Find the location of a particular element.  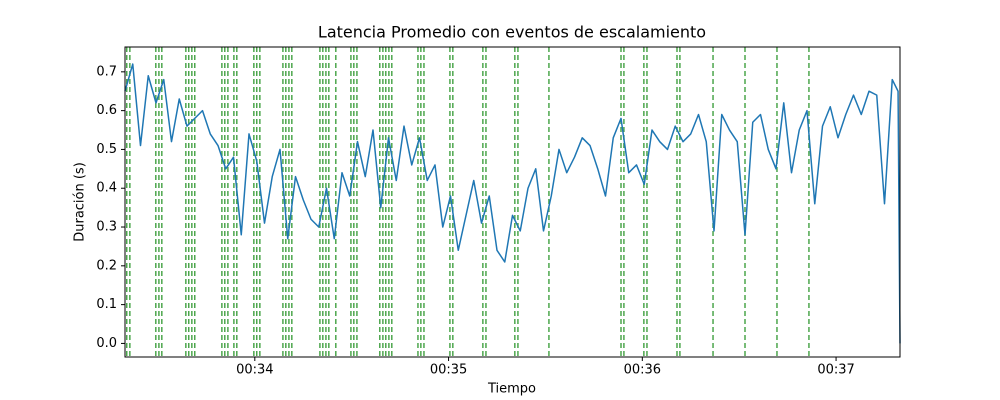

y-tick-label: 0.0 is located at coordinates (106, 343).